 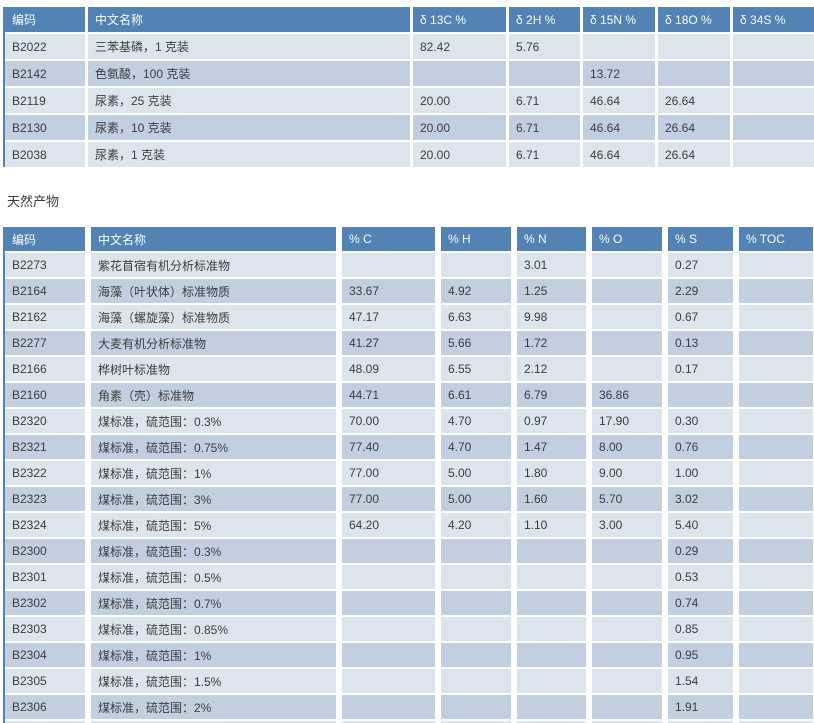 I want to click on table-cell: 9.00, so click(x=627, y=473).